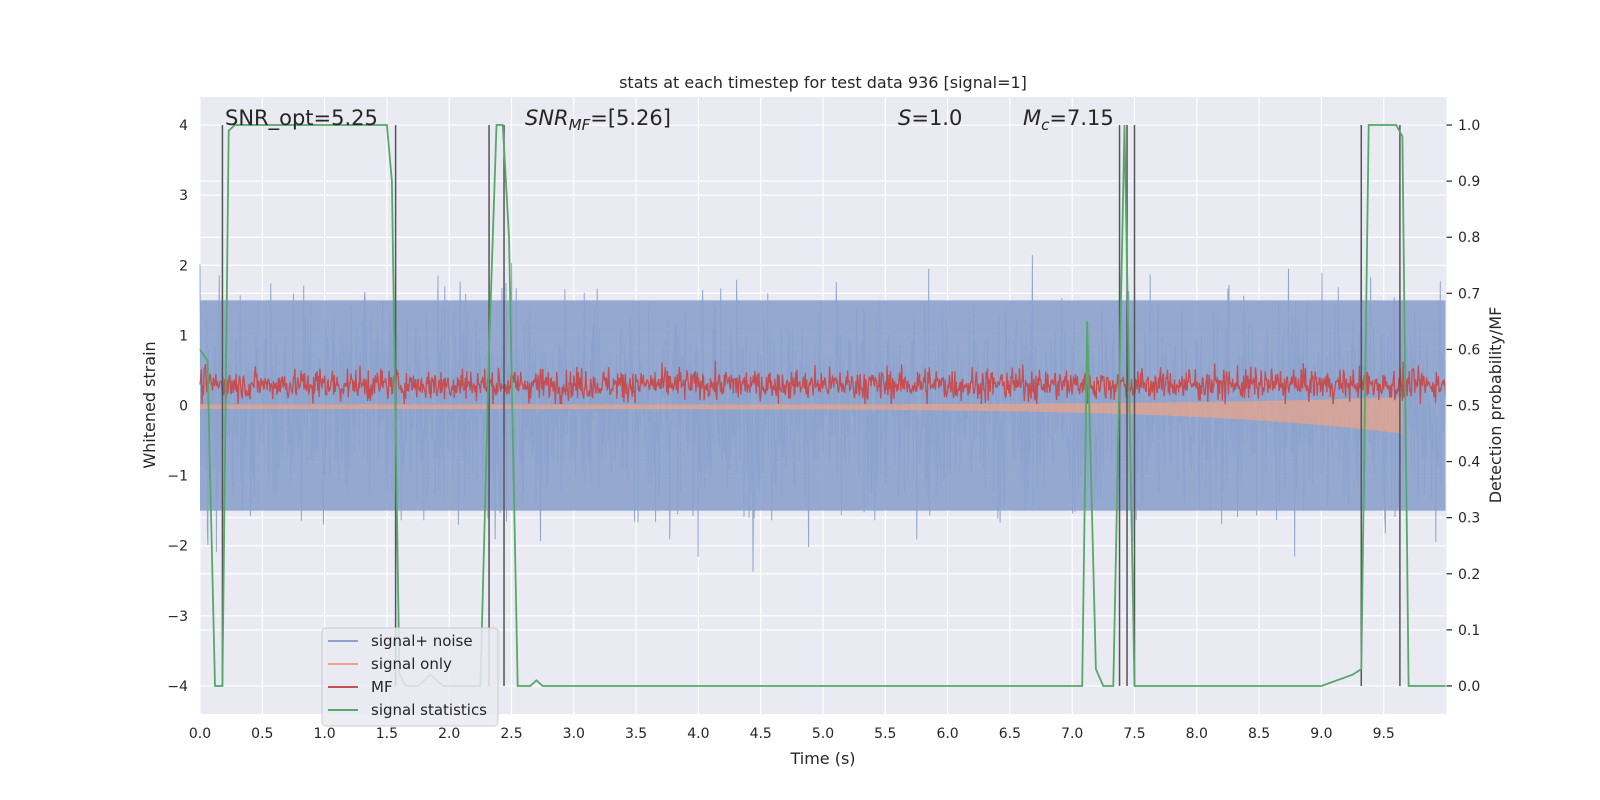 This screenshot has height=800, width=1600. I want to click on y2-axis-ticks: 0.0 0.1 0.2 0.3 0.4 0.5 0.6 0.7 0.8 0.9 1.0, so click(1462, 405).